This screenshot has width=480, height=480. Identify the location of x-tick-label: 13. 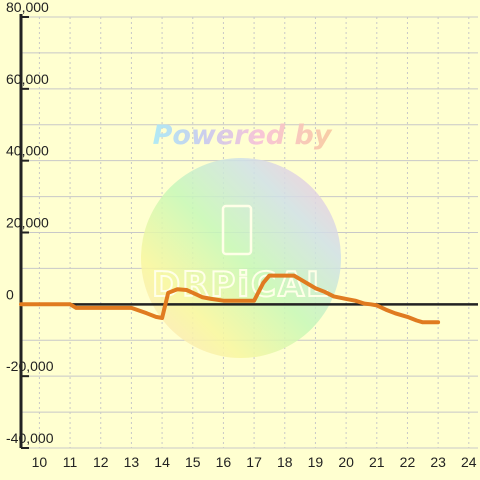
(132, 462).